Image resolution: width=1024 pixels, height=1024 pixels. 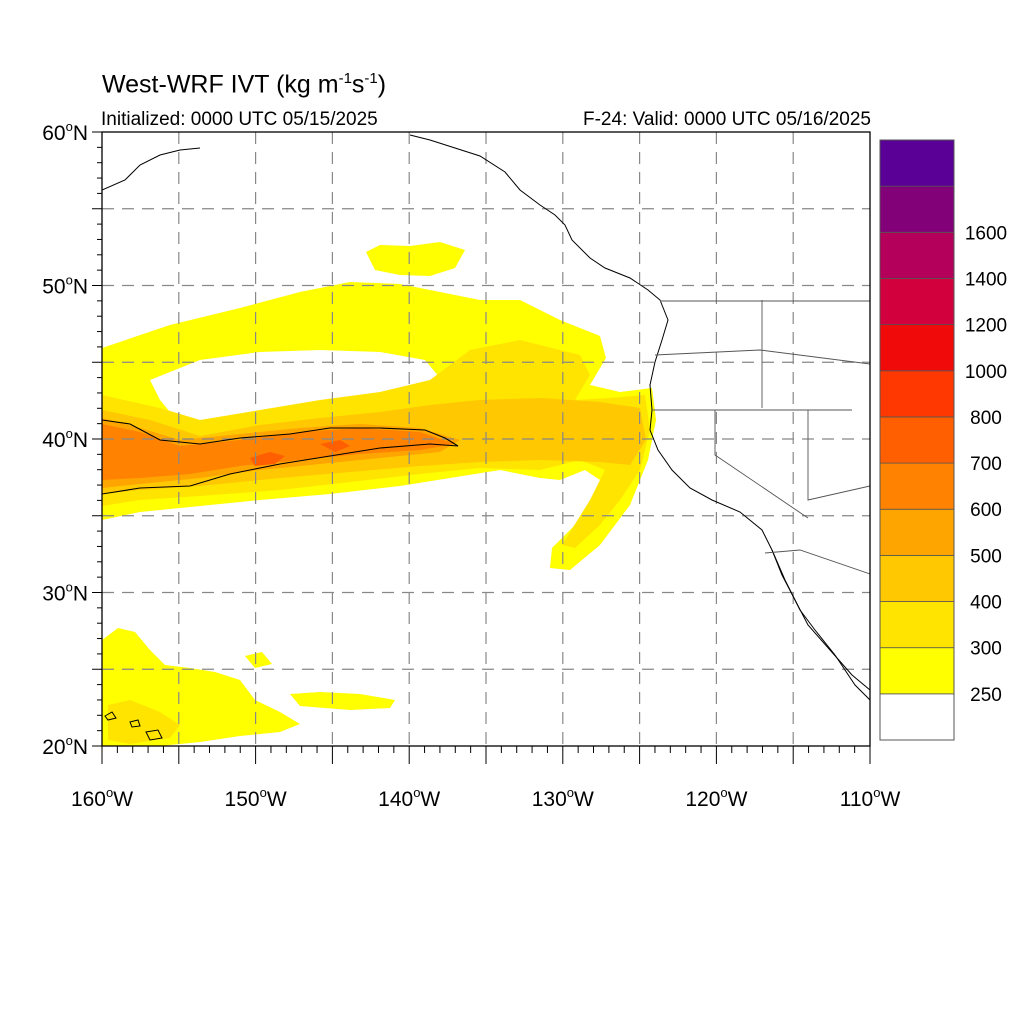 I want to click on colorbar-label: 600, so click(x=986, y=510).